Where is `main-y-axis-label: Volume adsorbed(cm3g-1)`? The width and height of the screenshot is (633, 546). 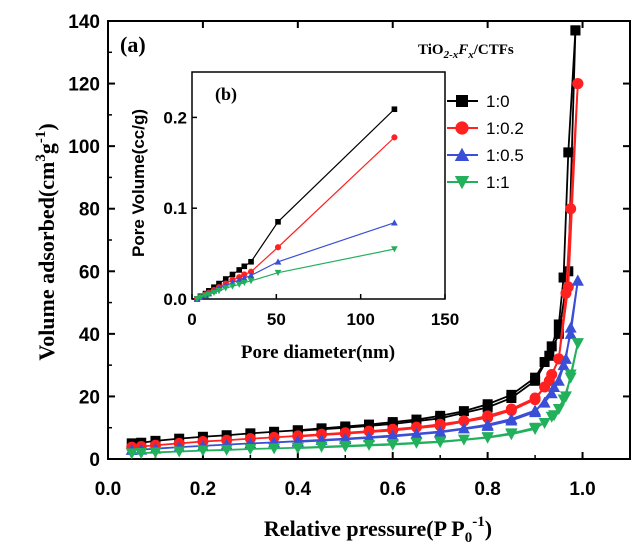
main-y-axis-label: Volume adsorbed(cm3g-1) is located at coordinates (46, 241).